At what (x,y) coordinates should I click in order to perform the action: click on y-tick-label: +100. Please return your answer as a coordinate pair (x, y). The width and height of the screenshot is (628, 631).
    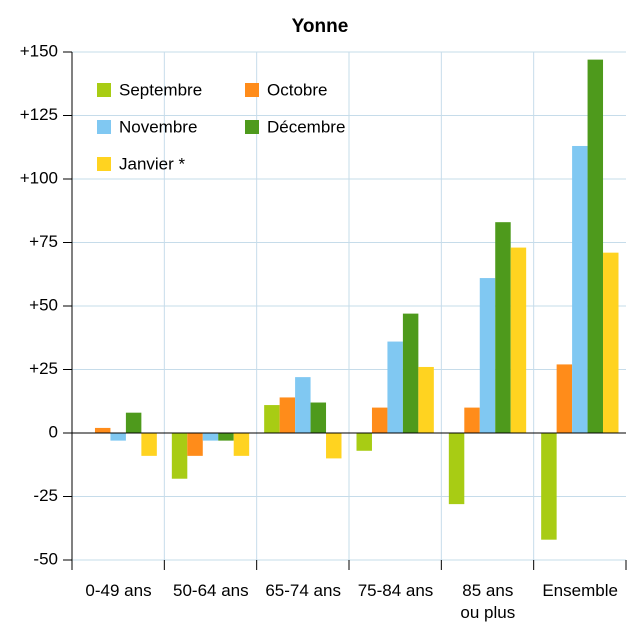
    Looking at the image, I should click on (39, 177).